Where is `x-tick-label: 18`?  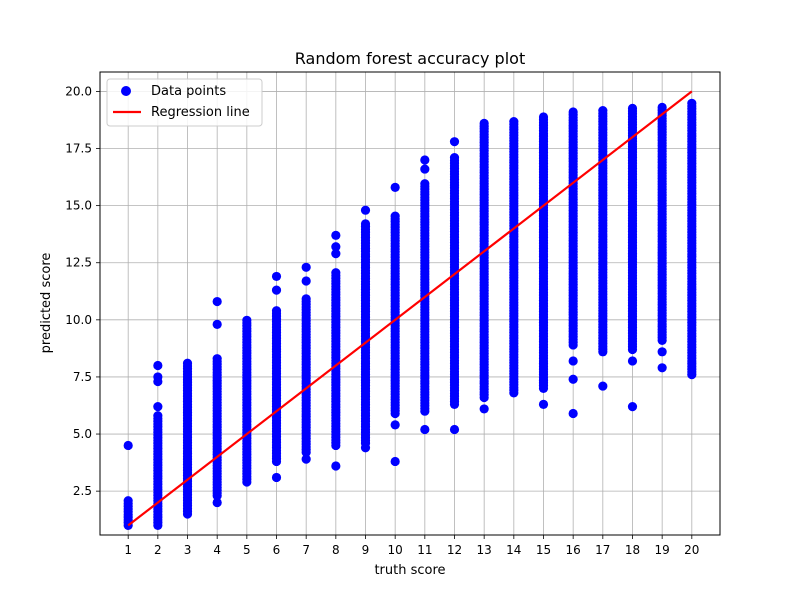 x-tick-label: 18 is located at coordinates (632, 550).